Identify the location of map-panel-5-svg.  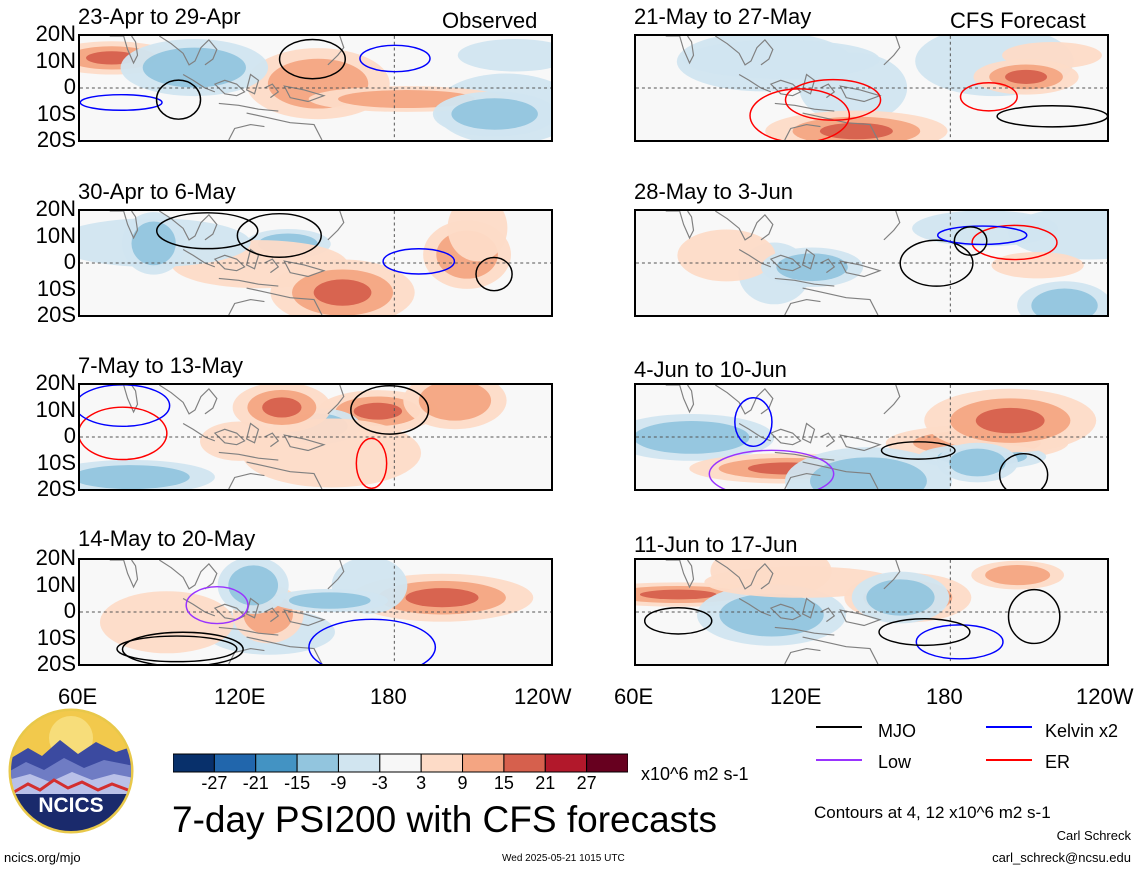
(315, 437).